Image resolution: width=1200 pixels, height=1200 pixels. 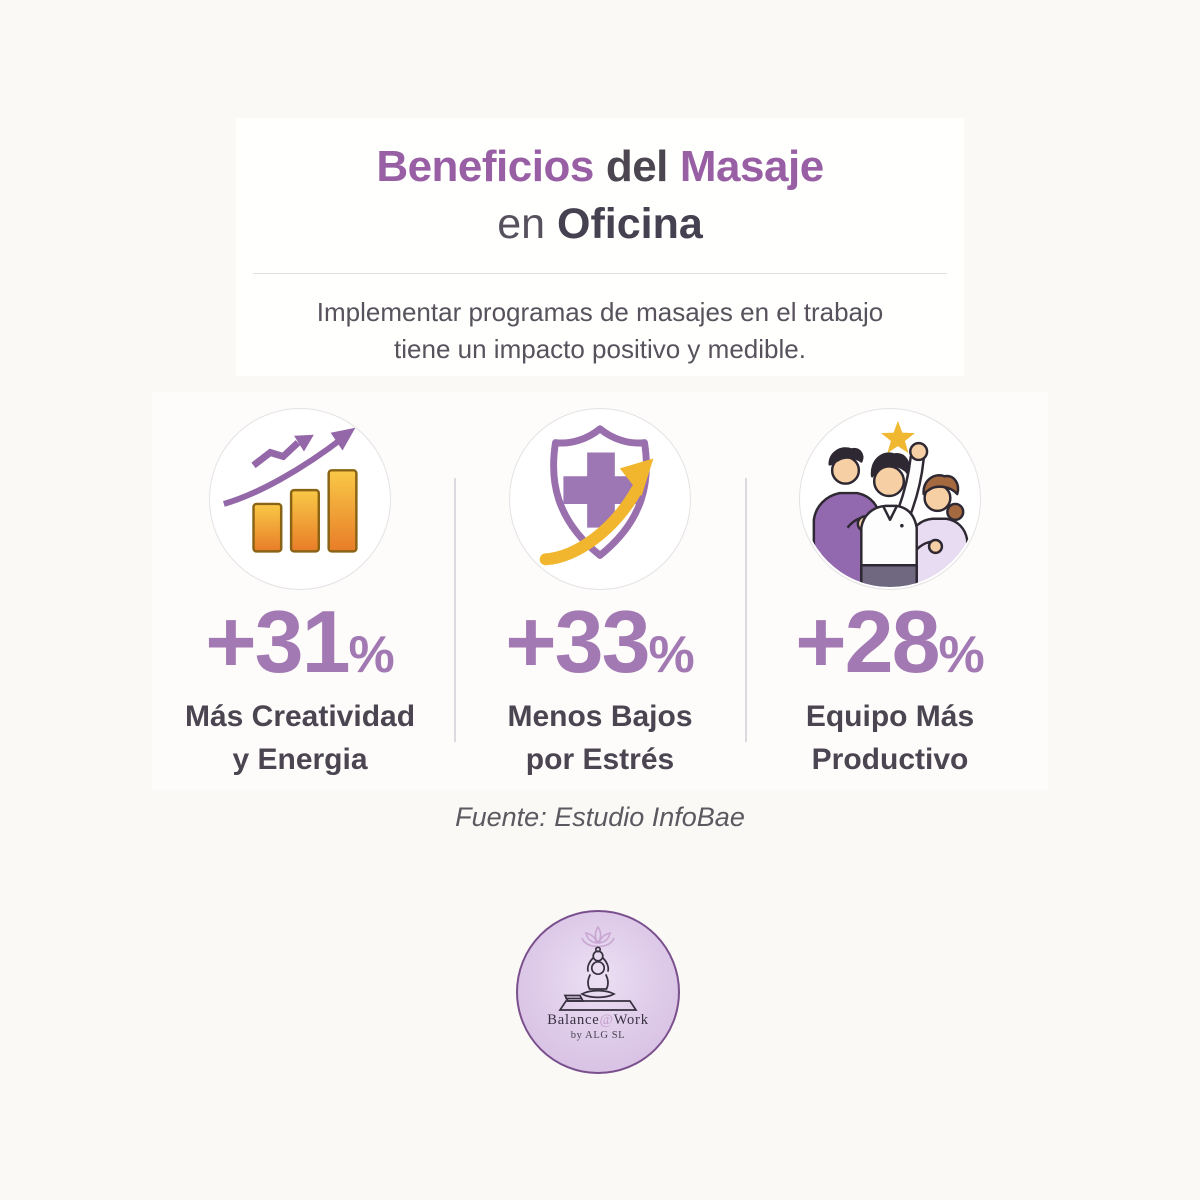 I want to click on stat-value-creativity: +31%, so click(x=300, y=641).